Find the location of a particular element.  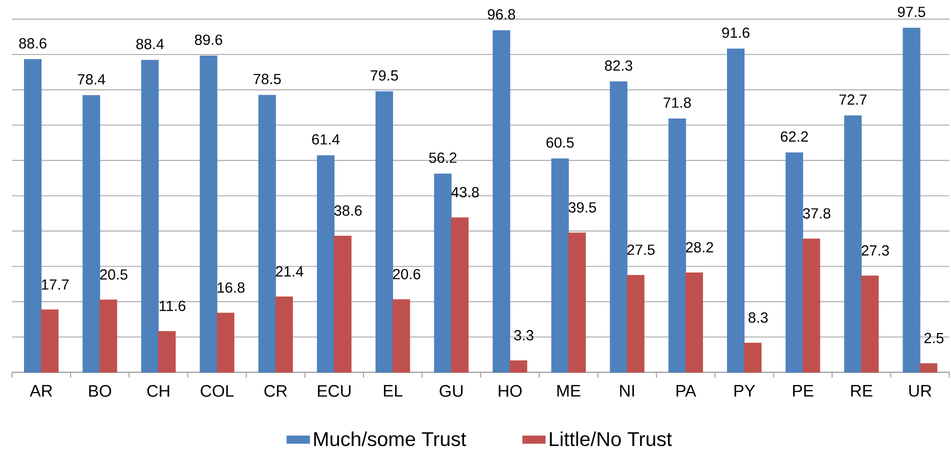

data-label: 8.3 is located at coordinates (758, 317).